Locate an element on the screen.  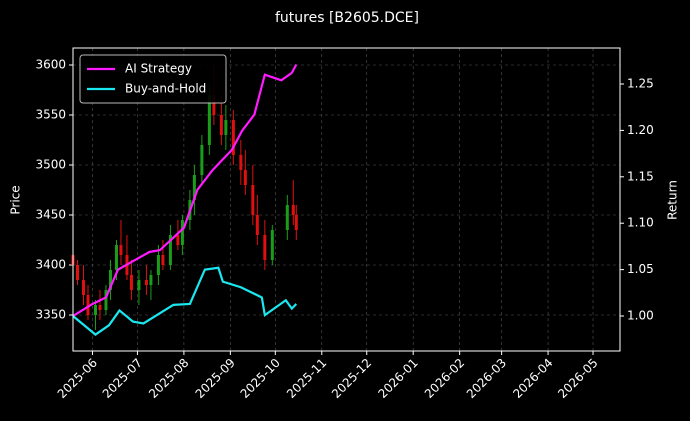
y-tick-label: 3450 is located at coordinates (50, 215).